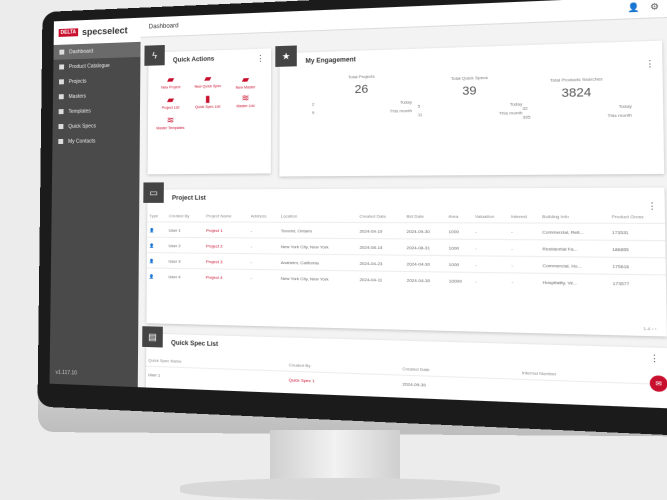 Image resolution: width=667 pixels, height=500 pixels. Describe the element at coordinates (179, 216) in the screenshot. I see `column-header: Created By` at that location.